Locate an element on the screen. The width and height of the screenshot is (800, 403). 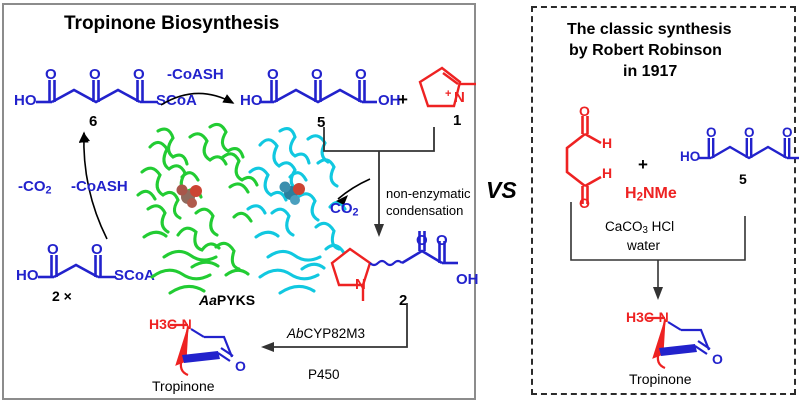
co2-left-sub: 2 is located at coordinates (48, 190).